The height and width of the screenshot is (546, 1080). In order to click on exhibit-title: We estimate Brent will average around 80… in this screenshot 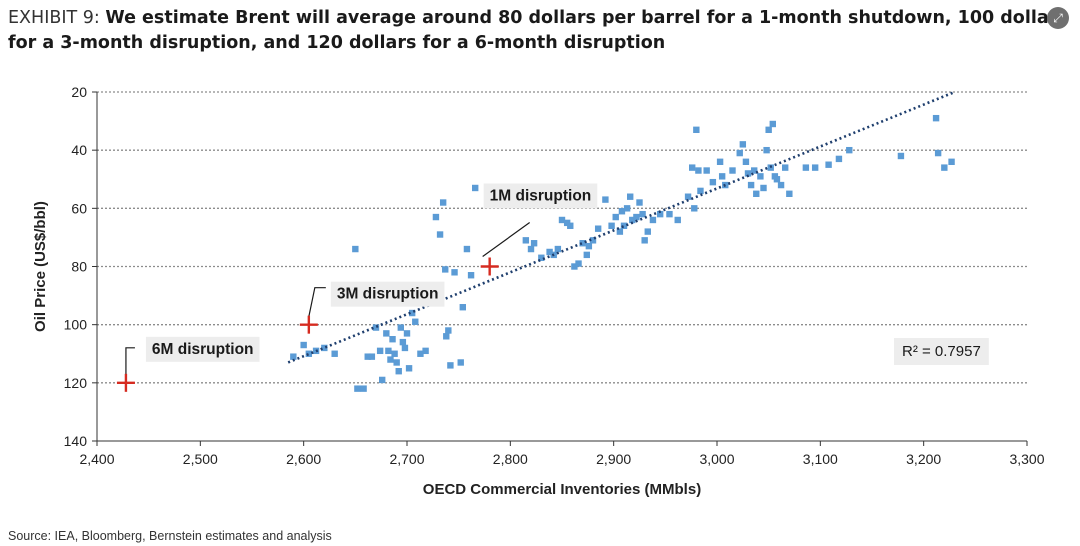, I will do `click(538, 30)`.